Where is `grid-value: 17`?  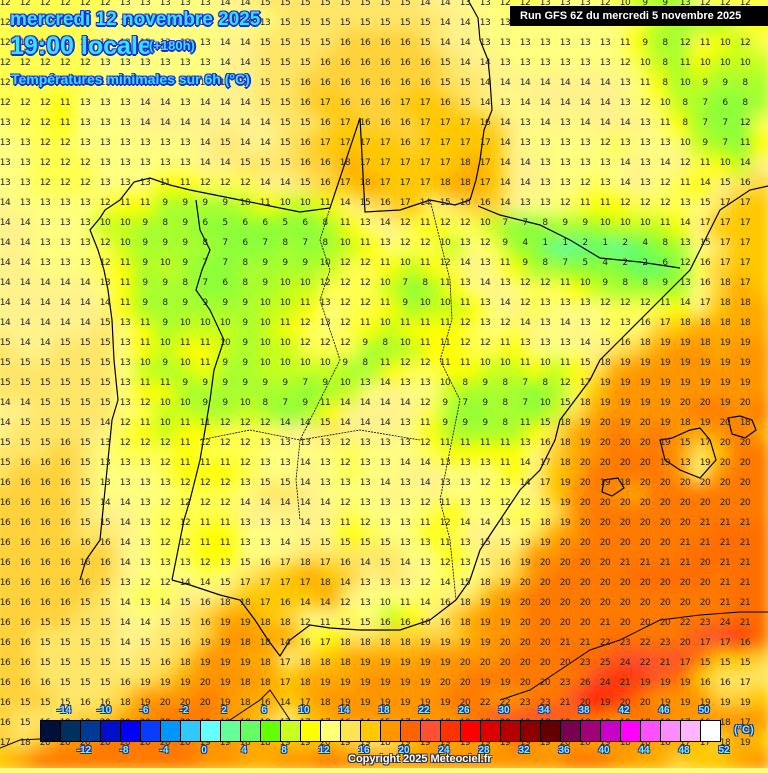 grid-value: 17 is located at coordinates (285, 583).